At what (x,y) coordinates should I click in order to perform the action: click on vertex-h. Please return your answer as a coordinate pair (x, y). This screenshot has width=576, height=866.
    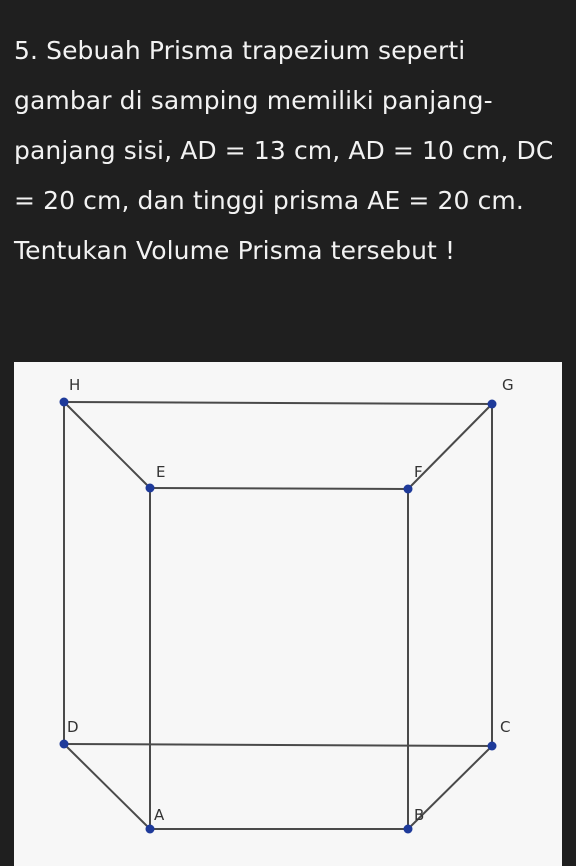
    Looking at the image, I should click on (64, 402).